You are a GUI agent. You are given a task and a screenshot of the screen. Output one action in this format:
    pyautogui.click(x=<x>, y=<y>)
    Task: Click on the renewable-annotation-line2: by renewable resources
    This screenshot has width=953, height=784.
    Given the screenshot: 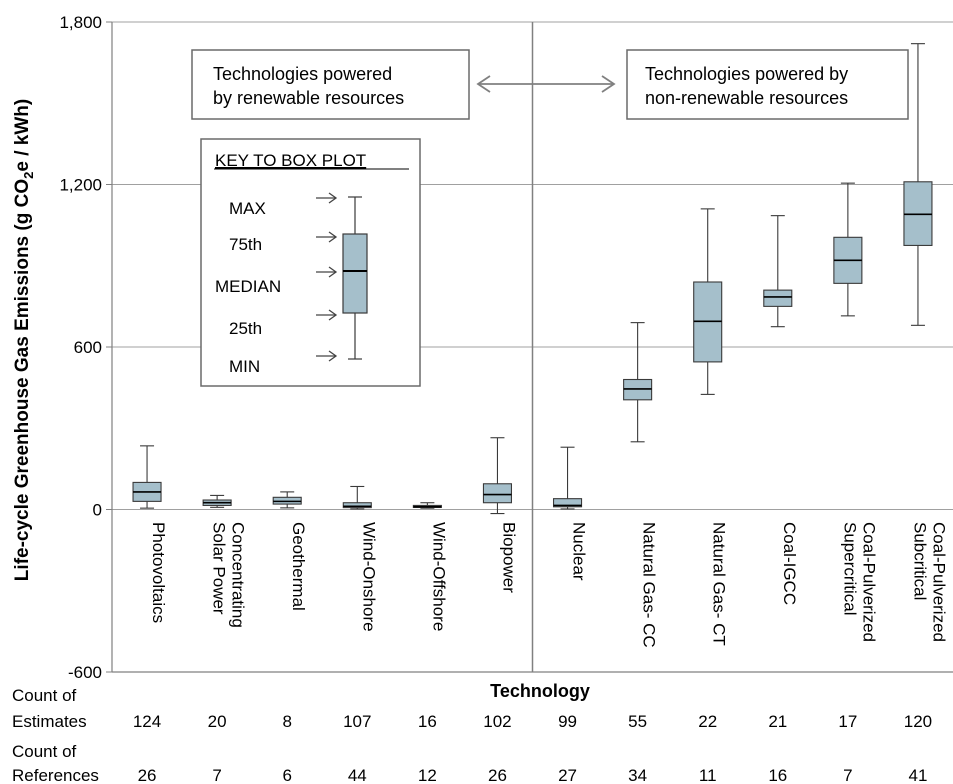 What is the action you would take?
    pyautogui.click(x=308, y=98)
    